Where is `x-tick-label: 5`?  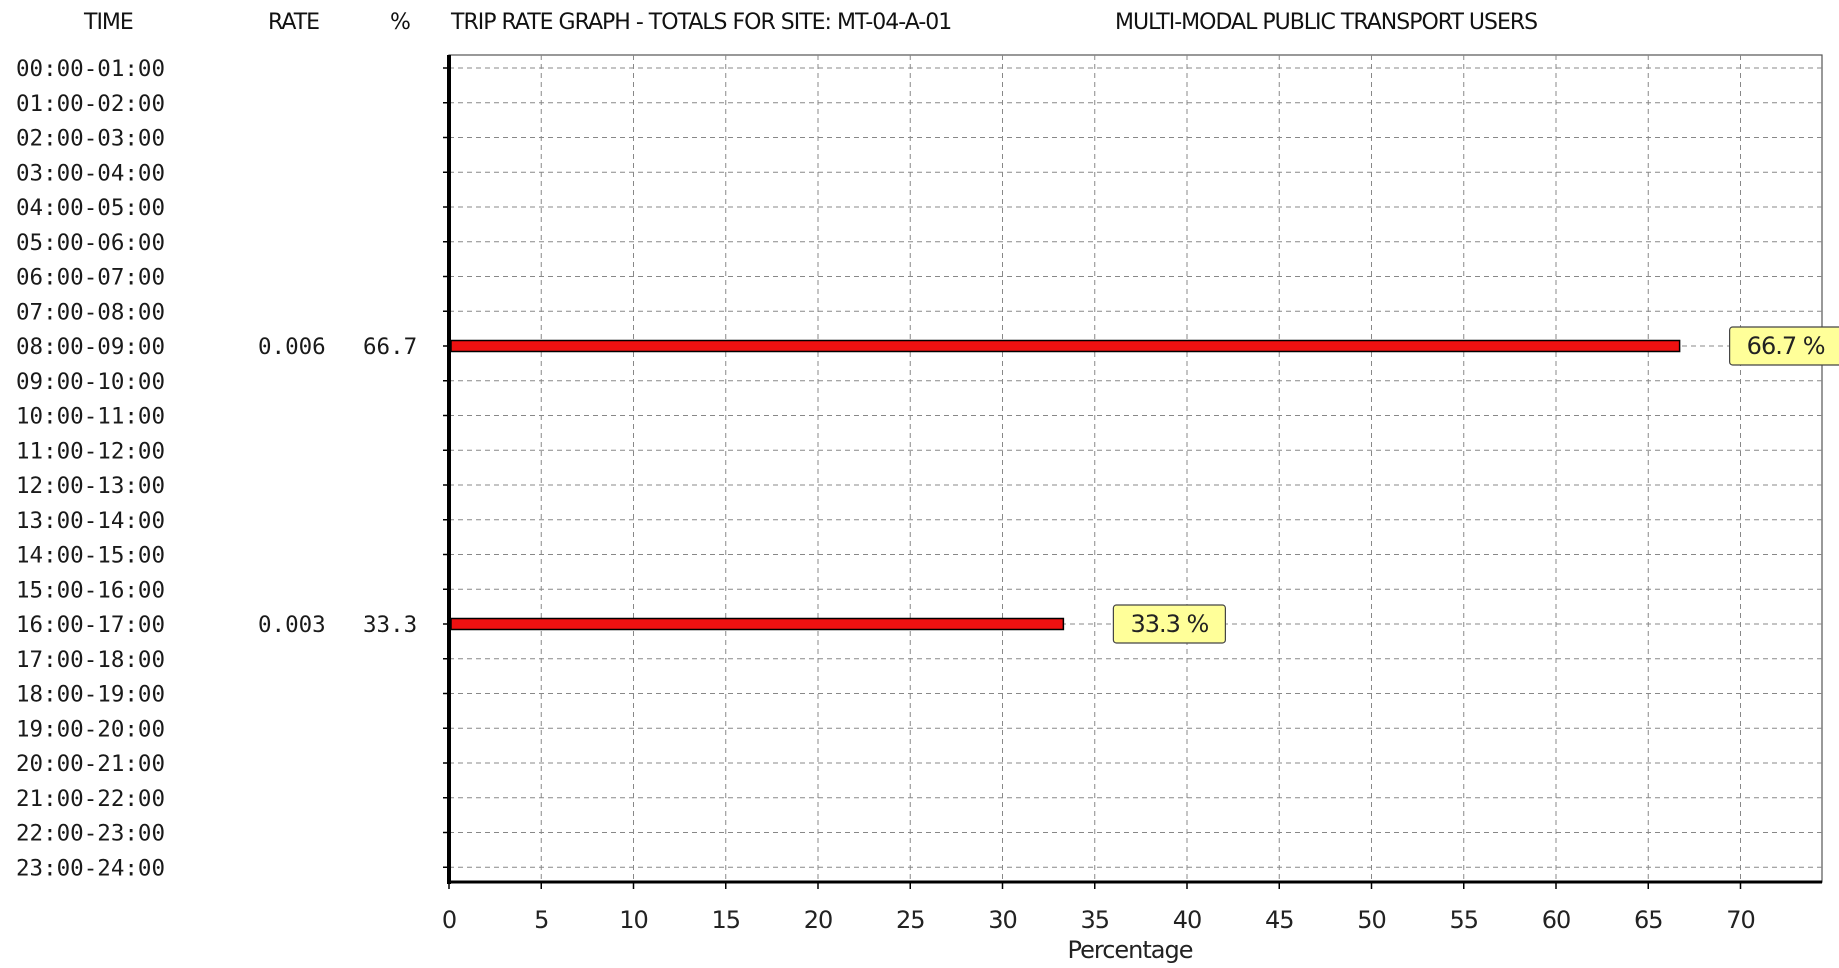
x-tick-label: 5 is located at coordinates (541, 920).